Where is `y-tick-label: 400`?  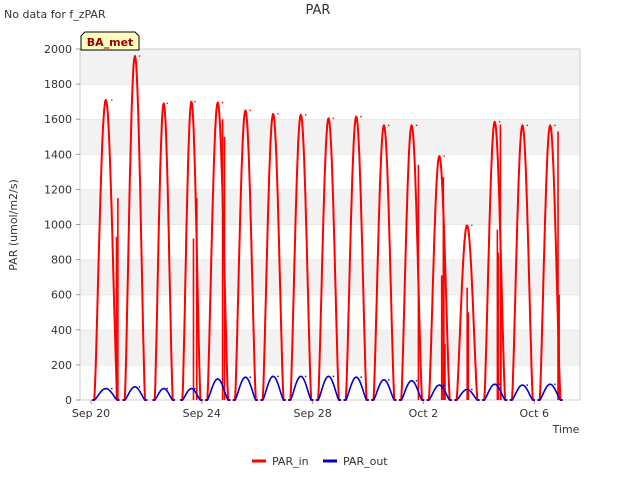
y-tick-label: 400 is located at coordinates (61, 330).